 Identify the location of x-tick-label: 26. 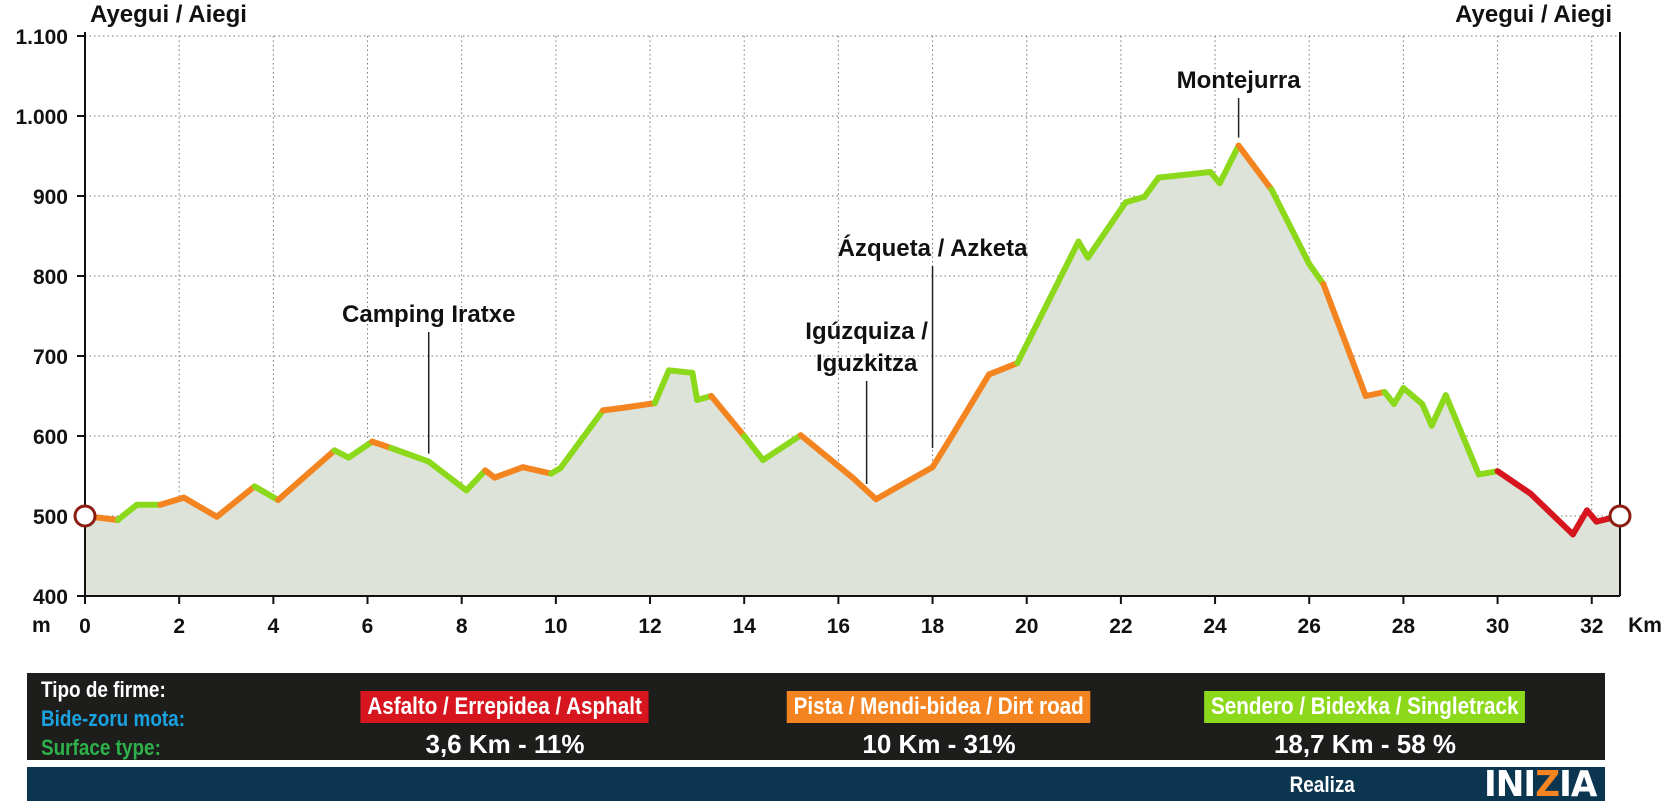
(1309, 626).